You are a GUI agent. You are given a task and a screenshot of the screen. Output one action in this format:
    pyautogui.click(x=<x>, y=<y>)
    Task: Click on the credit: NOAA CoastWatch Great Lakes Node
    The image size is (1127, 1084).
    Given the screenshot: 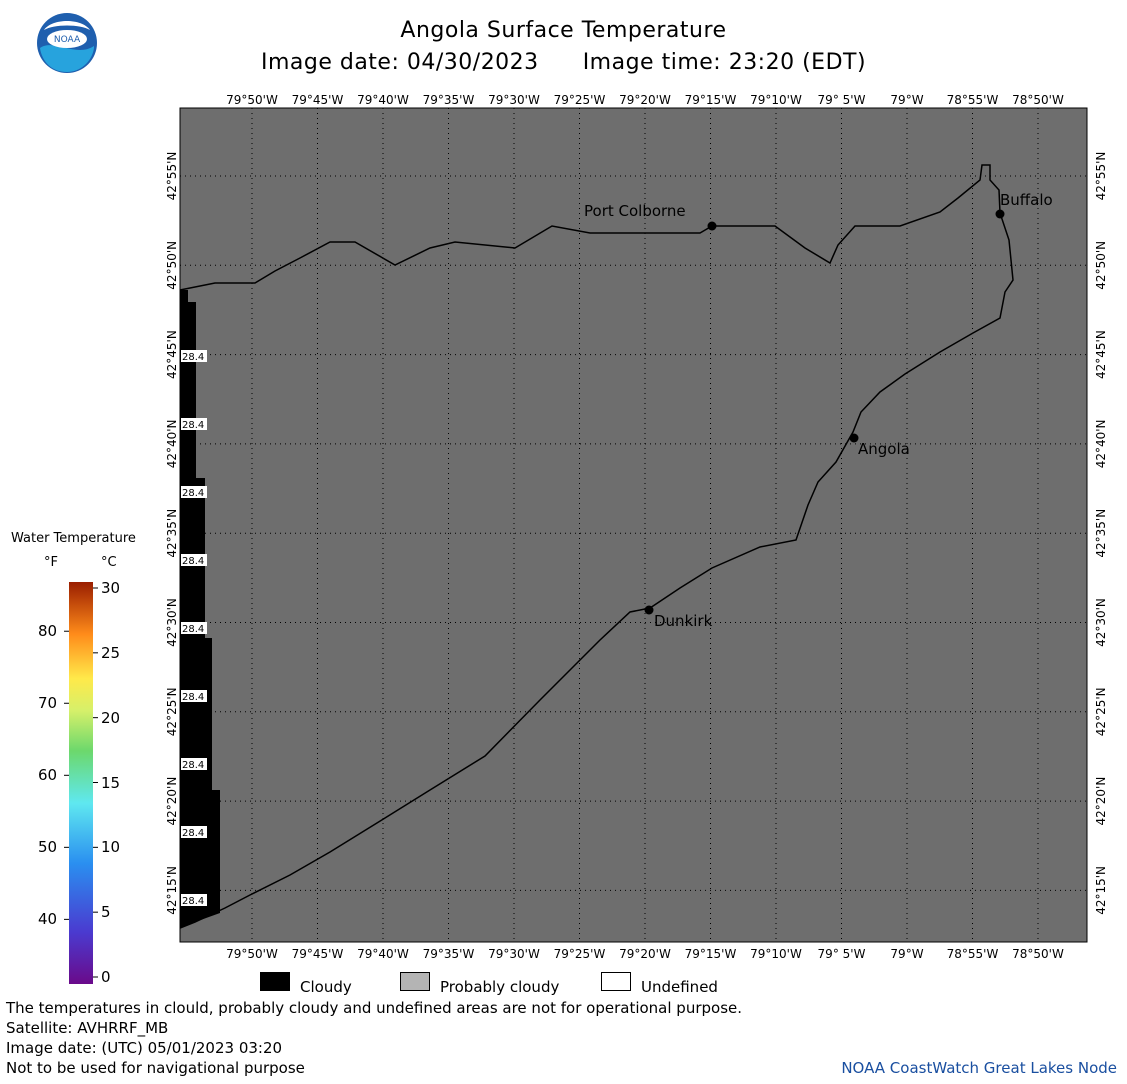 What is the action you would take?
    pyautogui.click(x=979, y=1068)
    